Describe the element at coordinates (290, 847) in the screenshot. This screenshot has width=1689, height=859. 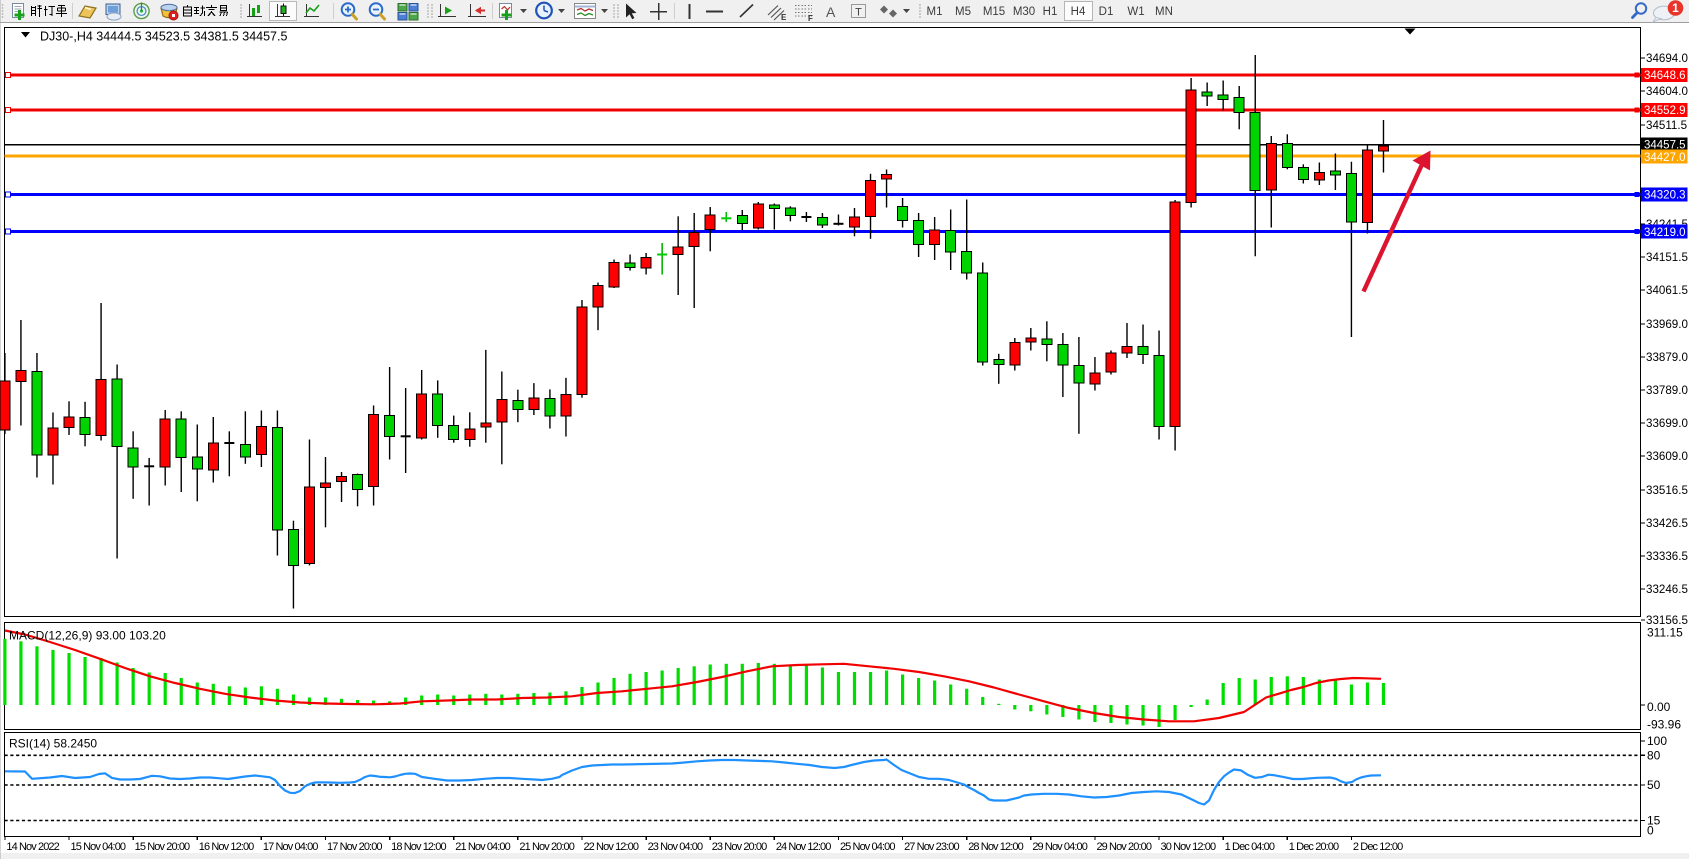
I see `svg-text: 17 Nov 04:00` at that location.